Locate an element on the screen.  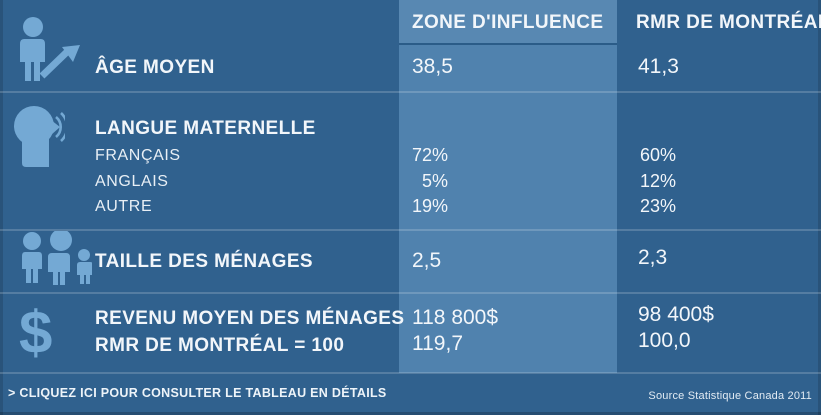
language-sublabels: FRANÇAIS ANGLAIS AUTRE is located at coordinates (138, 181).